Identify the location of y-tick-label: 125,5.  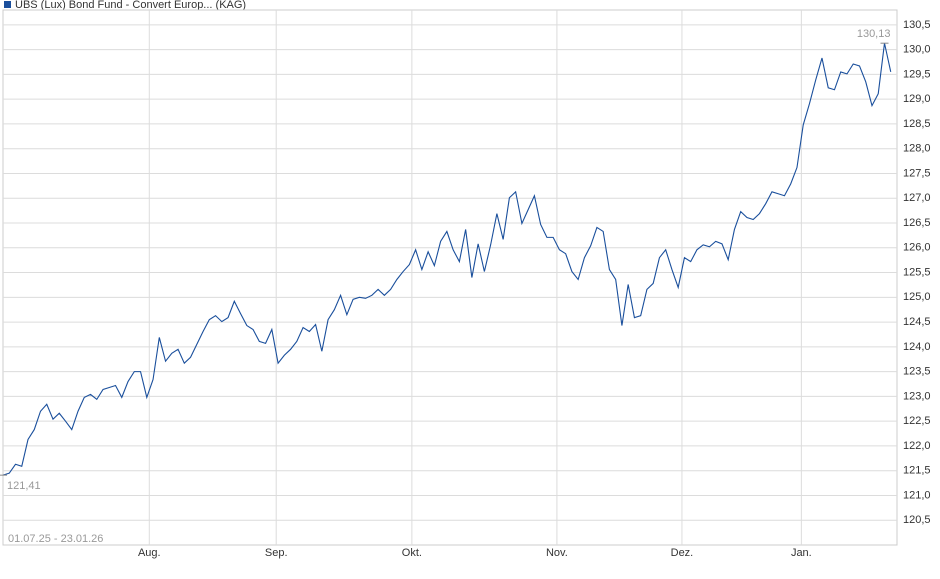
(917, 272).